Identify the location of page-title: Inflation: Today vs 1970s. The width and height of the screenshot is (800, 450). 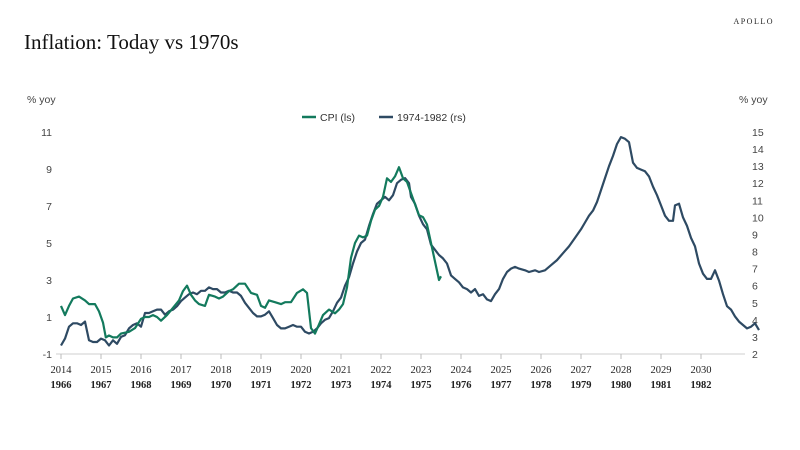
(131, 42).